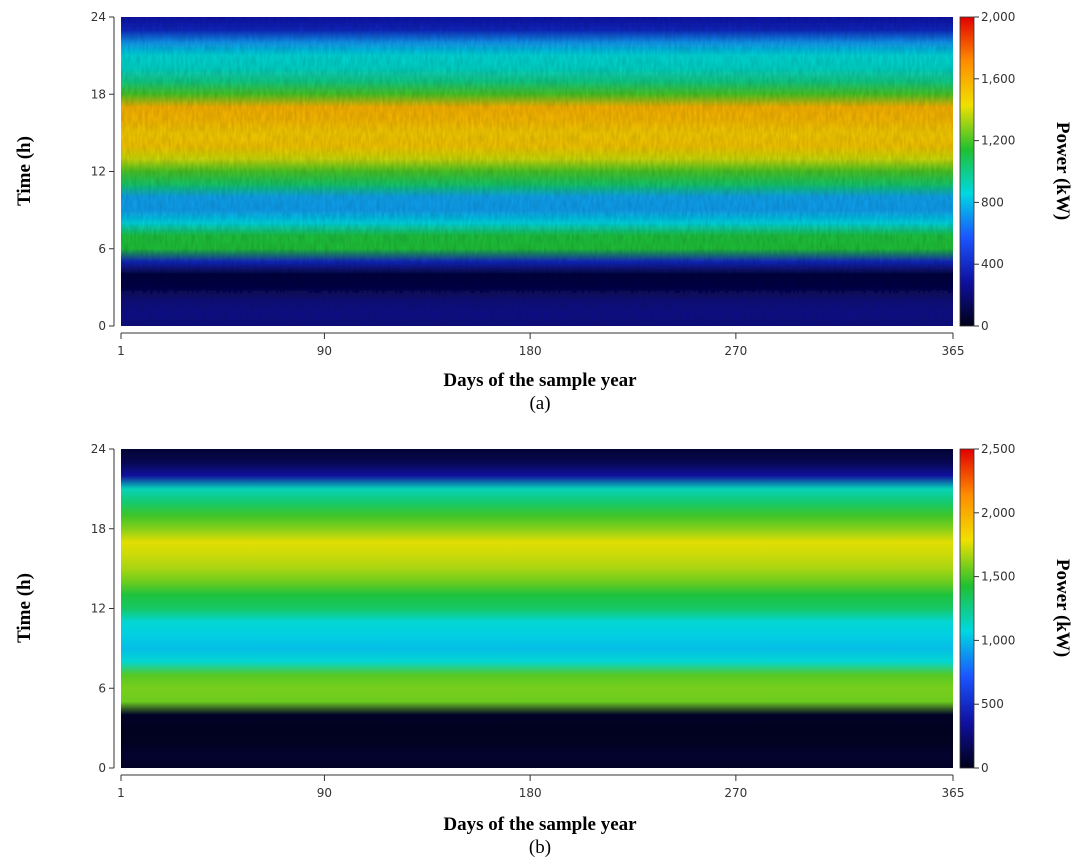  What do you see at coordinates (992, 264) in the screenshot?
I see `colorbar-tick-label: 400` at bounding box center [992, 264].